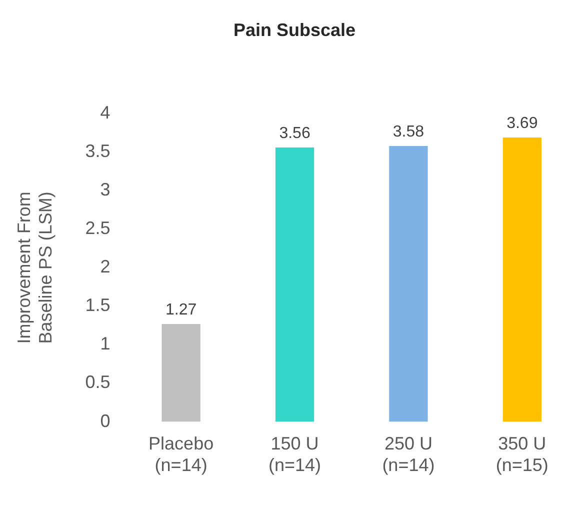  Describe the element at coordinates (105, 266) in the screenshot. I see `y-tick-label: 2` at that location.